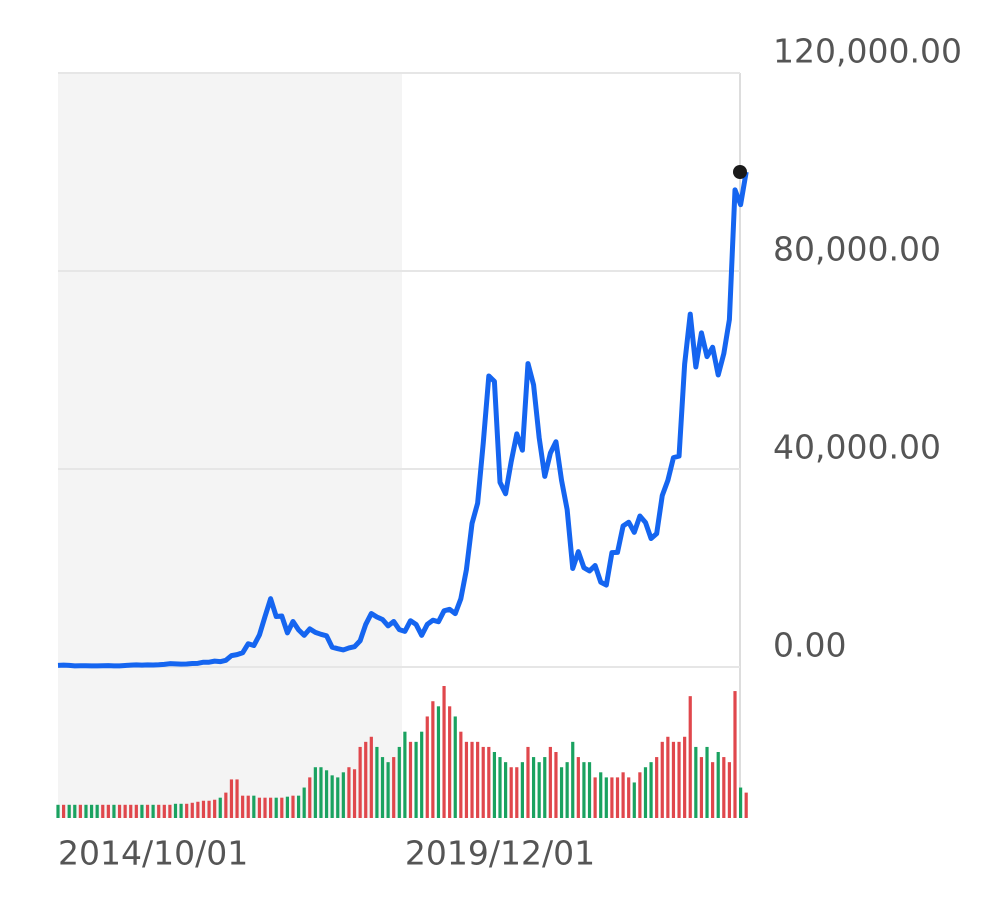  Describe the element at coordinates (809, 645) in the screenshot. I see `y-tick-label: 0.00` at that location.